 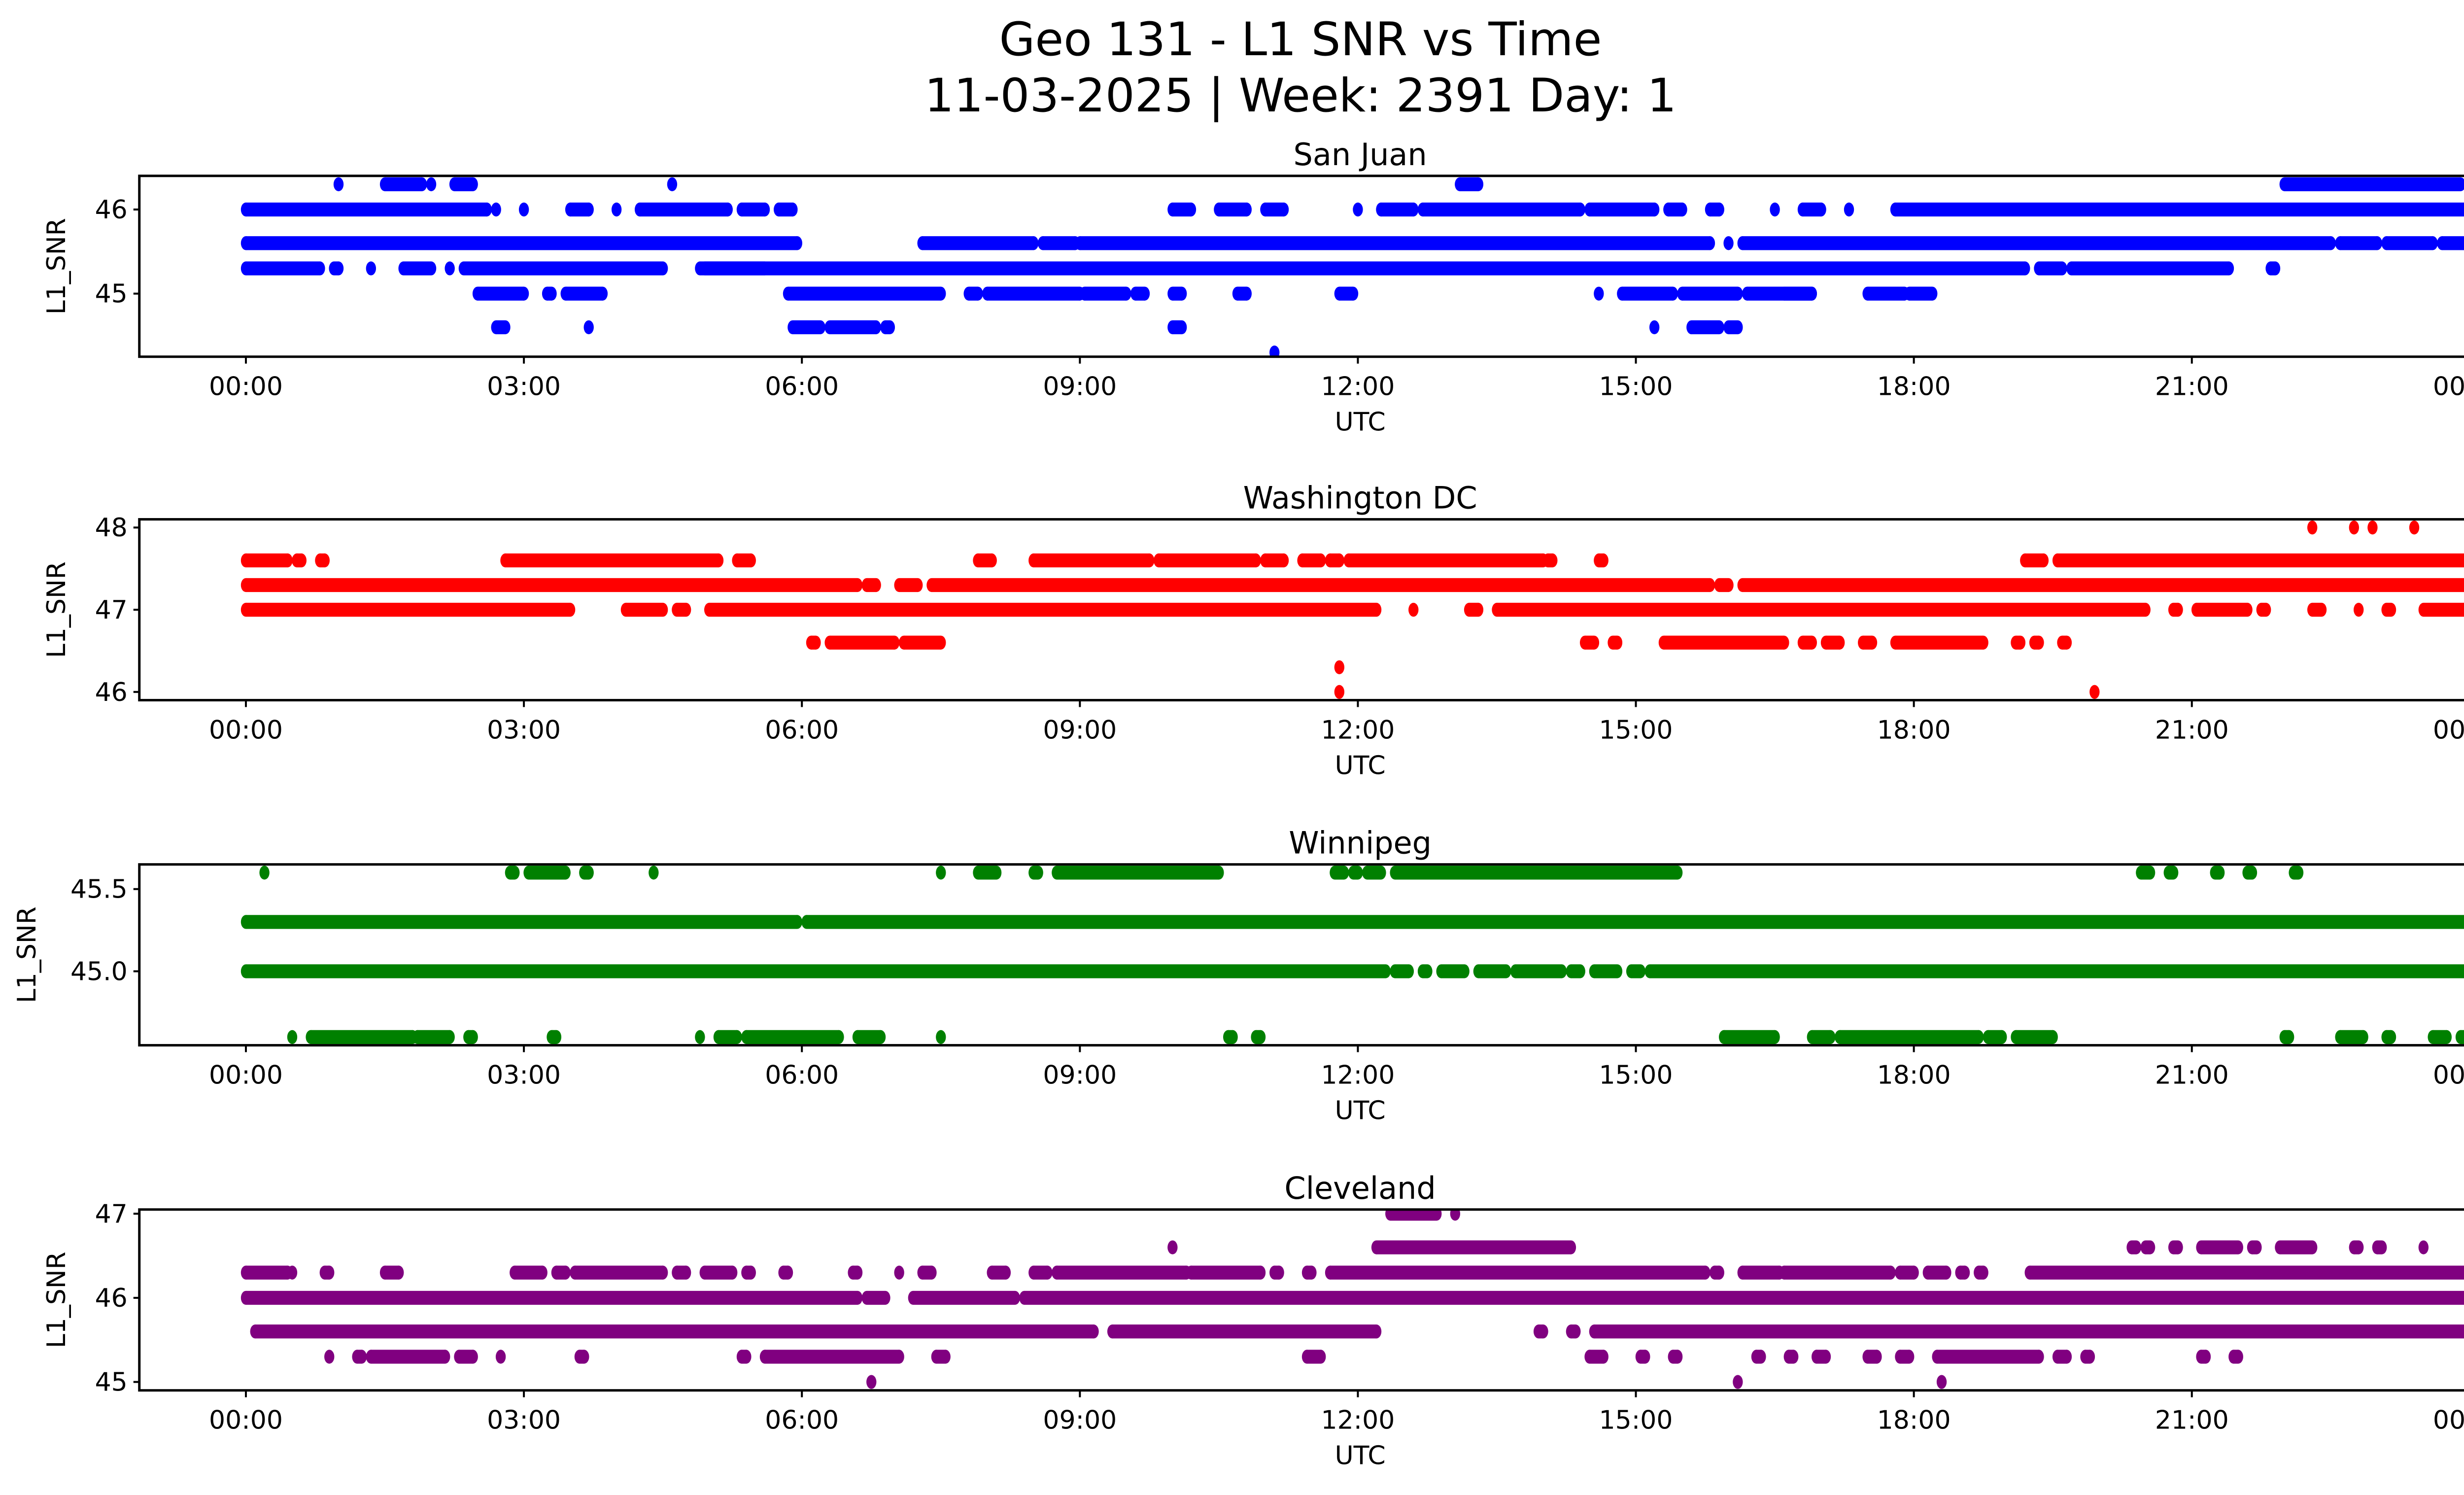 What do you see at coordinates (1360, 498) in the screenshot?
I see `panel-title: Washington DC` at bounding box center [1360, 498].